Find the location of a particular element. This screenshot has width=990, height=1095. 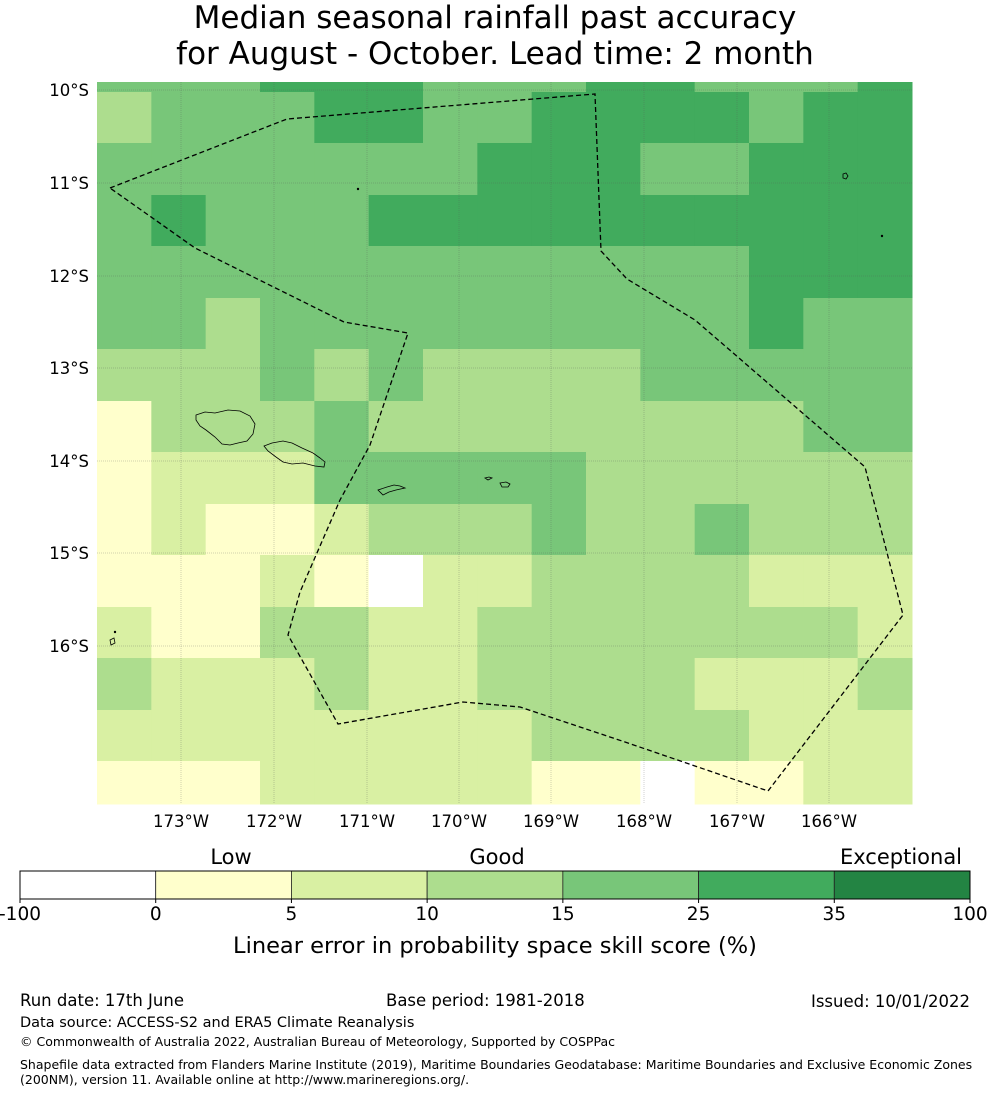

colorbar-tick-label: 5 is located at coordinates (292, 914).